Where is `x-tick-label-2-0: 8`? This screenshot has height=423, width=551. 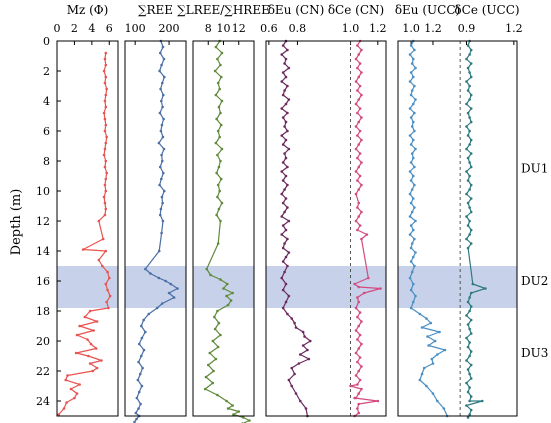
x-tick-label-2-0: 8 is located at coordinates (208, 28).